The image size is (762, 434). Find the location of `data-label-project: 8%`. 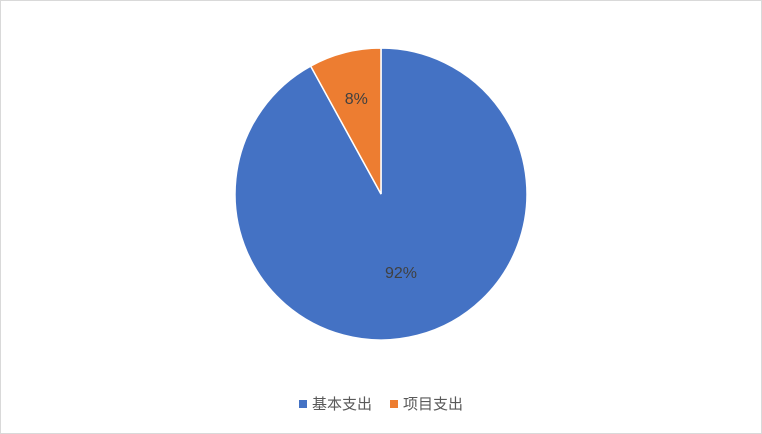

data-label-project: 8% is located at coordinates (356, 99).